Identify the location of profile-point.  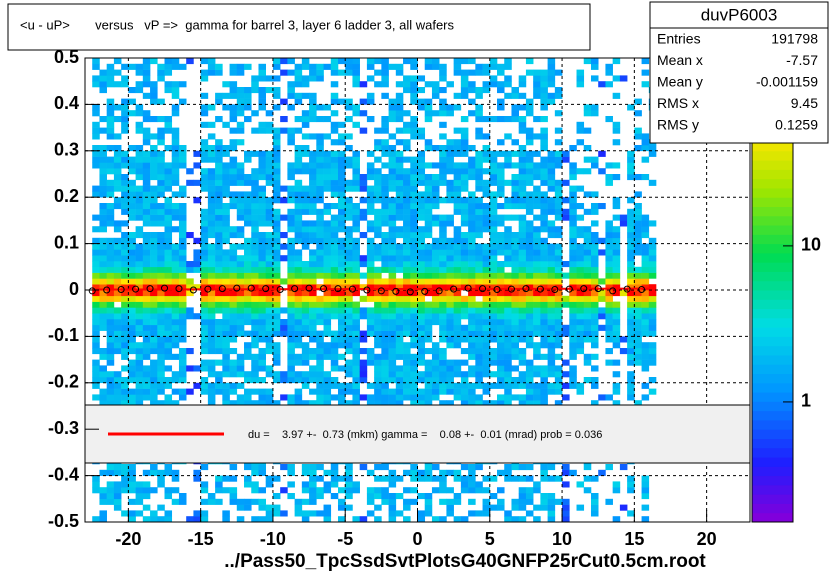
(251, 288).